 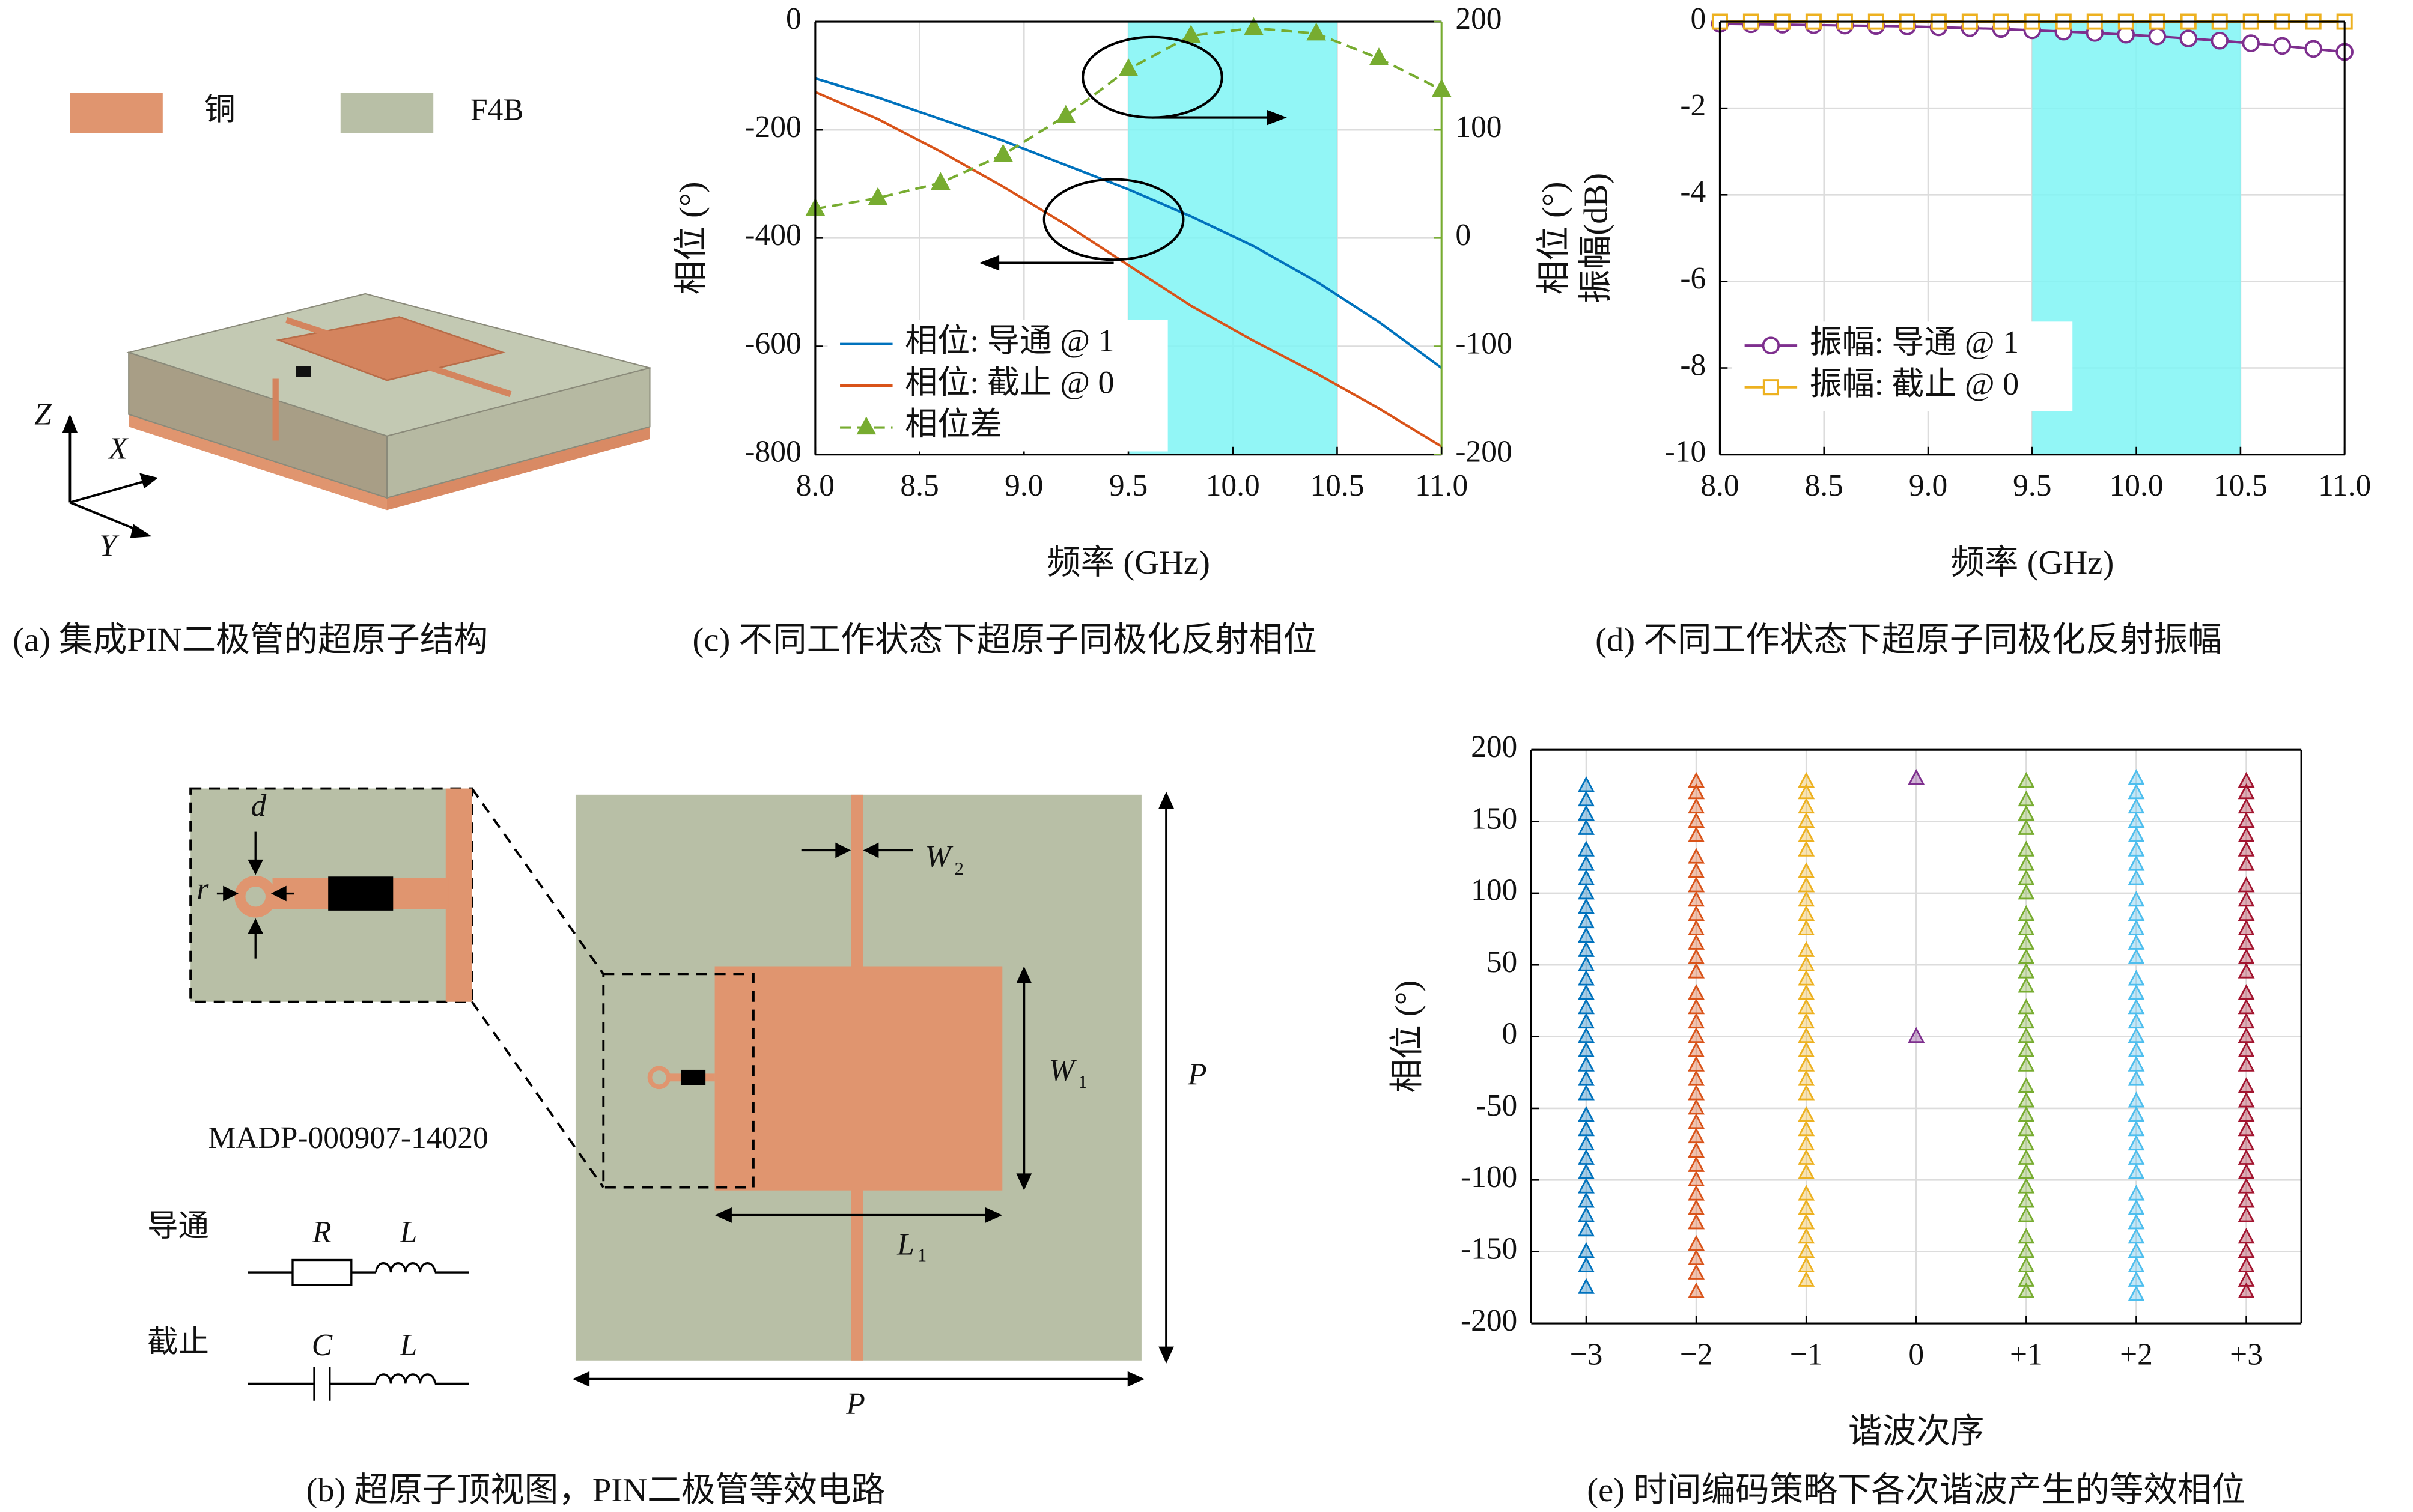 What do you see at coordinates (250, 640) in the screenshot?
I see `caption: (a) 集成PIN二极管的超原子结构` at bounding box center [250, 640].